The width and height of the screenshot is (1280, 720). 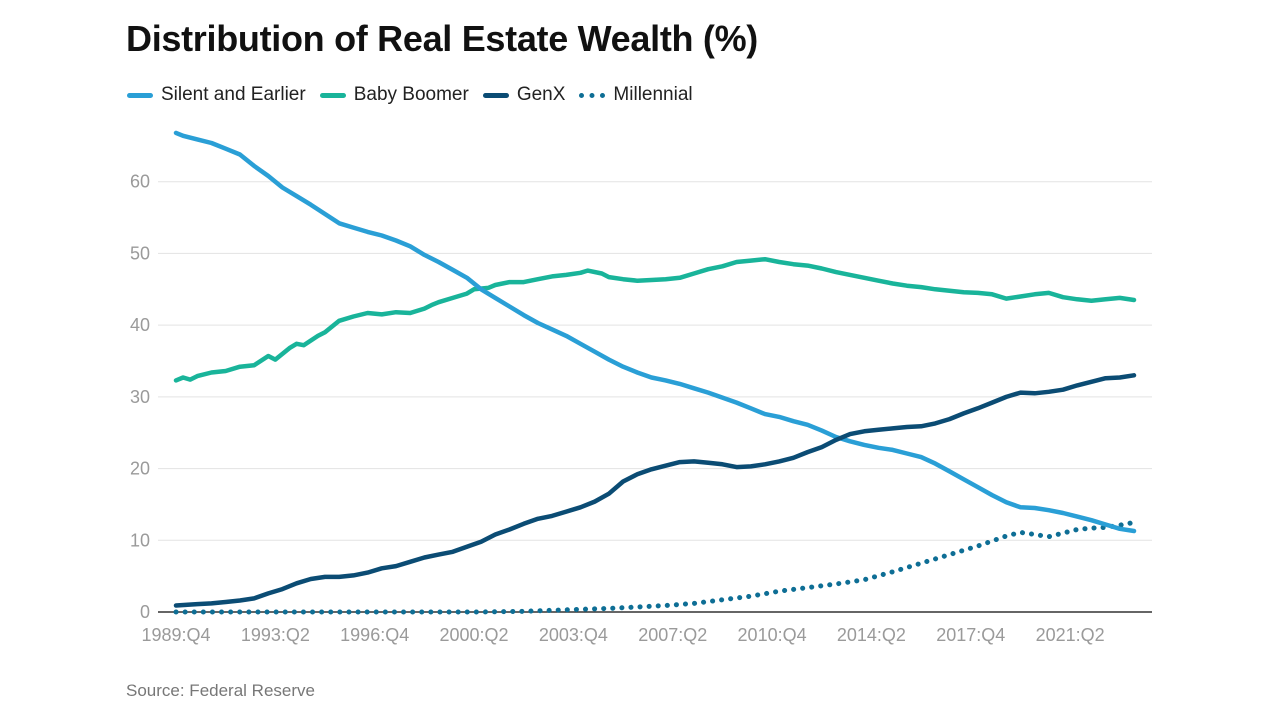 I want to click on legend-item-genx: GenX, so click(x=524, y=95).